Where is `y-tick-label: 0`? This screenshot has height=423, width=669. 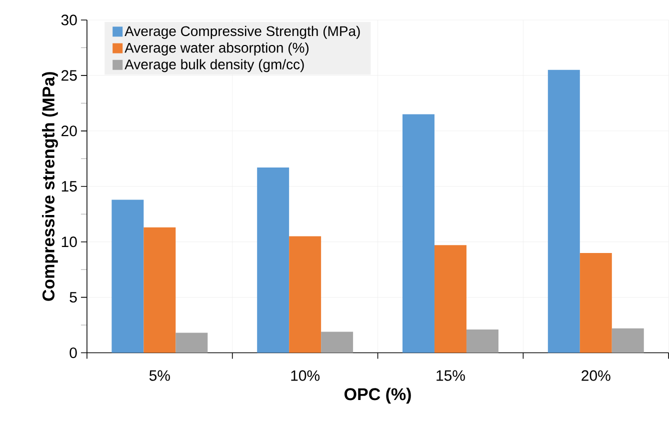
y-tick-label: 0 is located at coordinates (73, 353).